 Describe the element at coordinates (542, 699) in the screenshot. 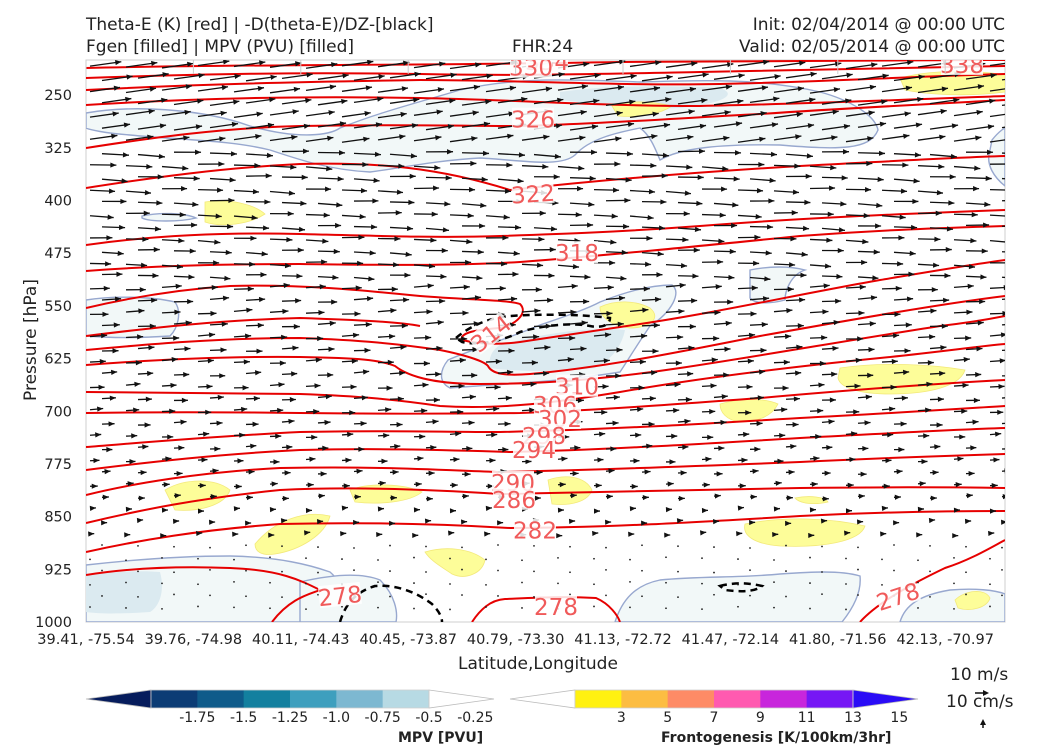

I see `colorbar-extend-left` at that location.